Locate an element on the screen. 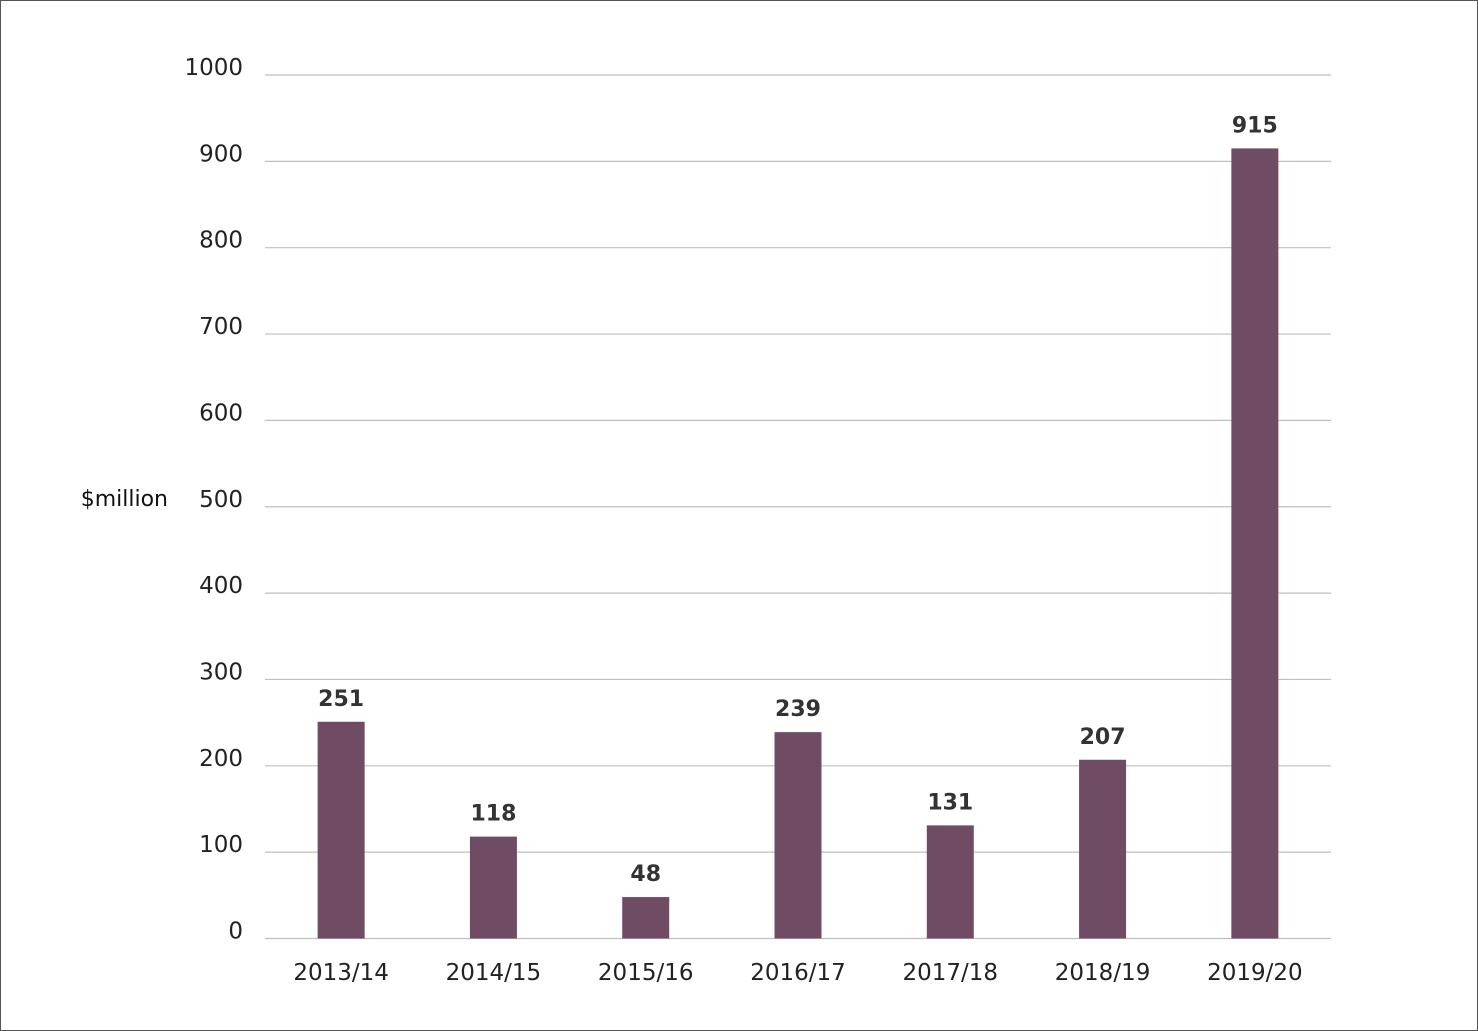 This screenshot has width=1478, height=1031. x-tick-label: 2015/16 is located at coordinates (646, 973).